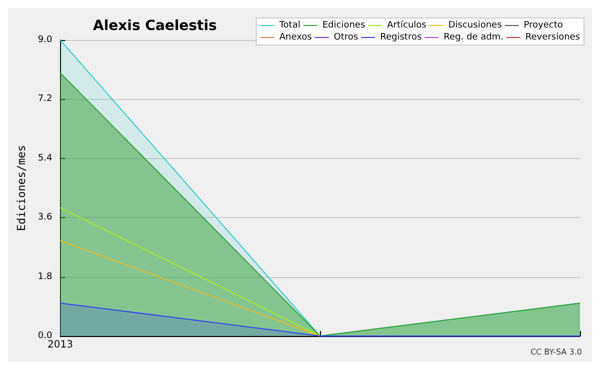 This screenshot has height=370, width=600. Describe the element at coordinates (289, 25) in the screenshot. I see `legend-label: Total` at that location.